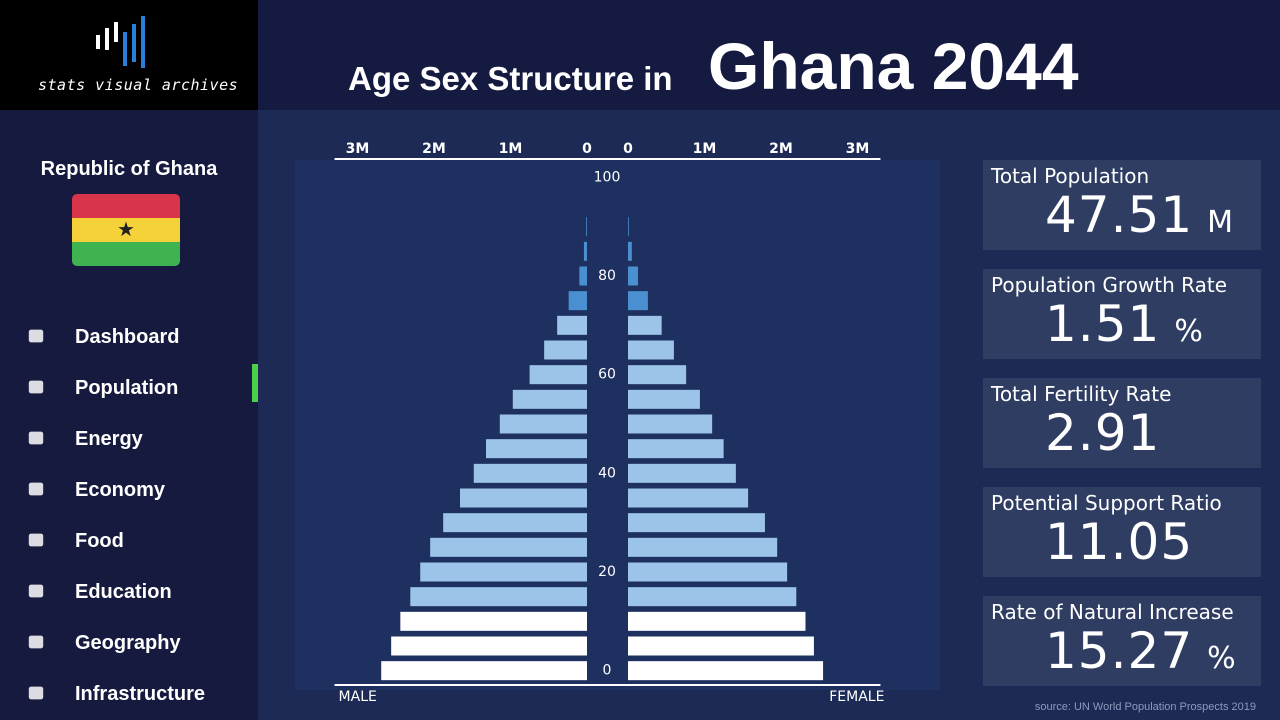 The width and height of the screenshot is (1280, 720). Describe the element at coordinates (607, 177) in the screenshot. I see `y-tick-label: 100` at that location.